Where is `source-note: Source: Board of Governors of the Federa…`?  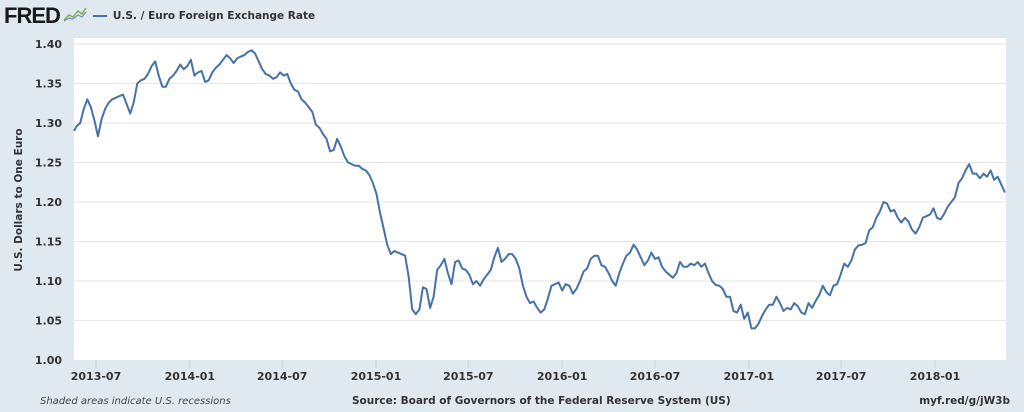
source-note: Source: Board of Governors of the Federa… is located at coordinates (541, 401).